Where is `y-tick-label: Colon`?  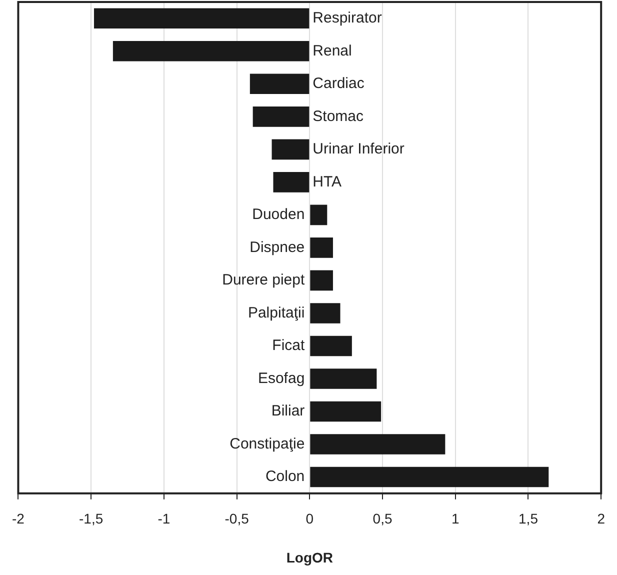 y-tick-label: Colon is located at coordinates (285, 477).